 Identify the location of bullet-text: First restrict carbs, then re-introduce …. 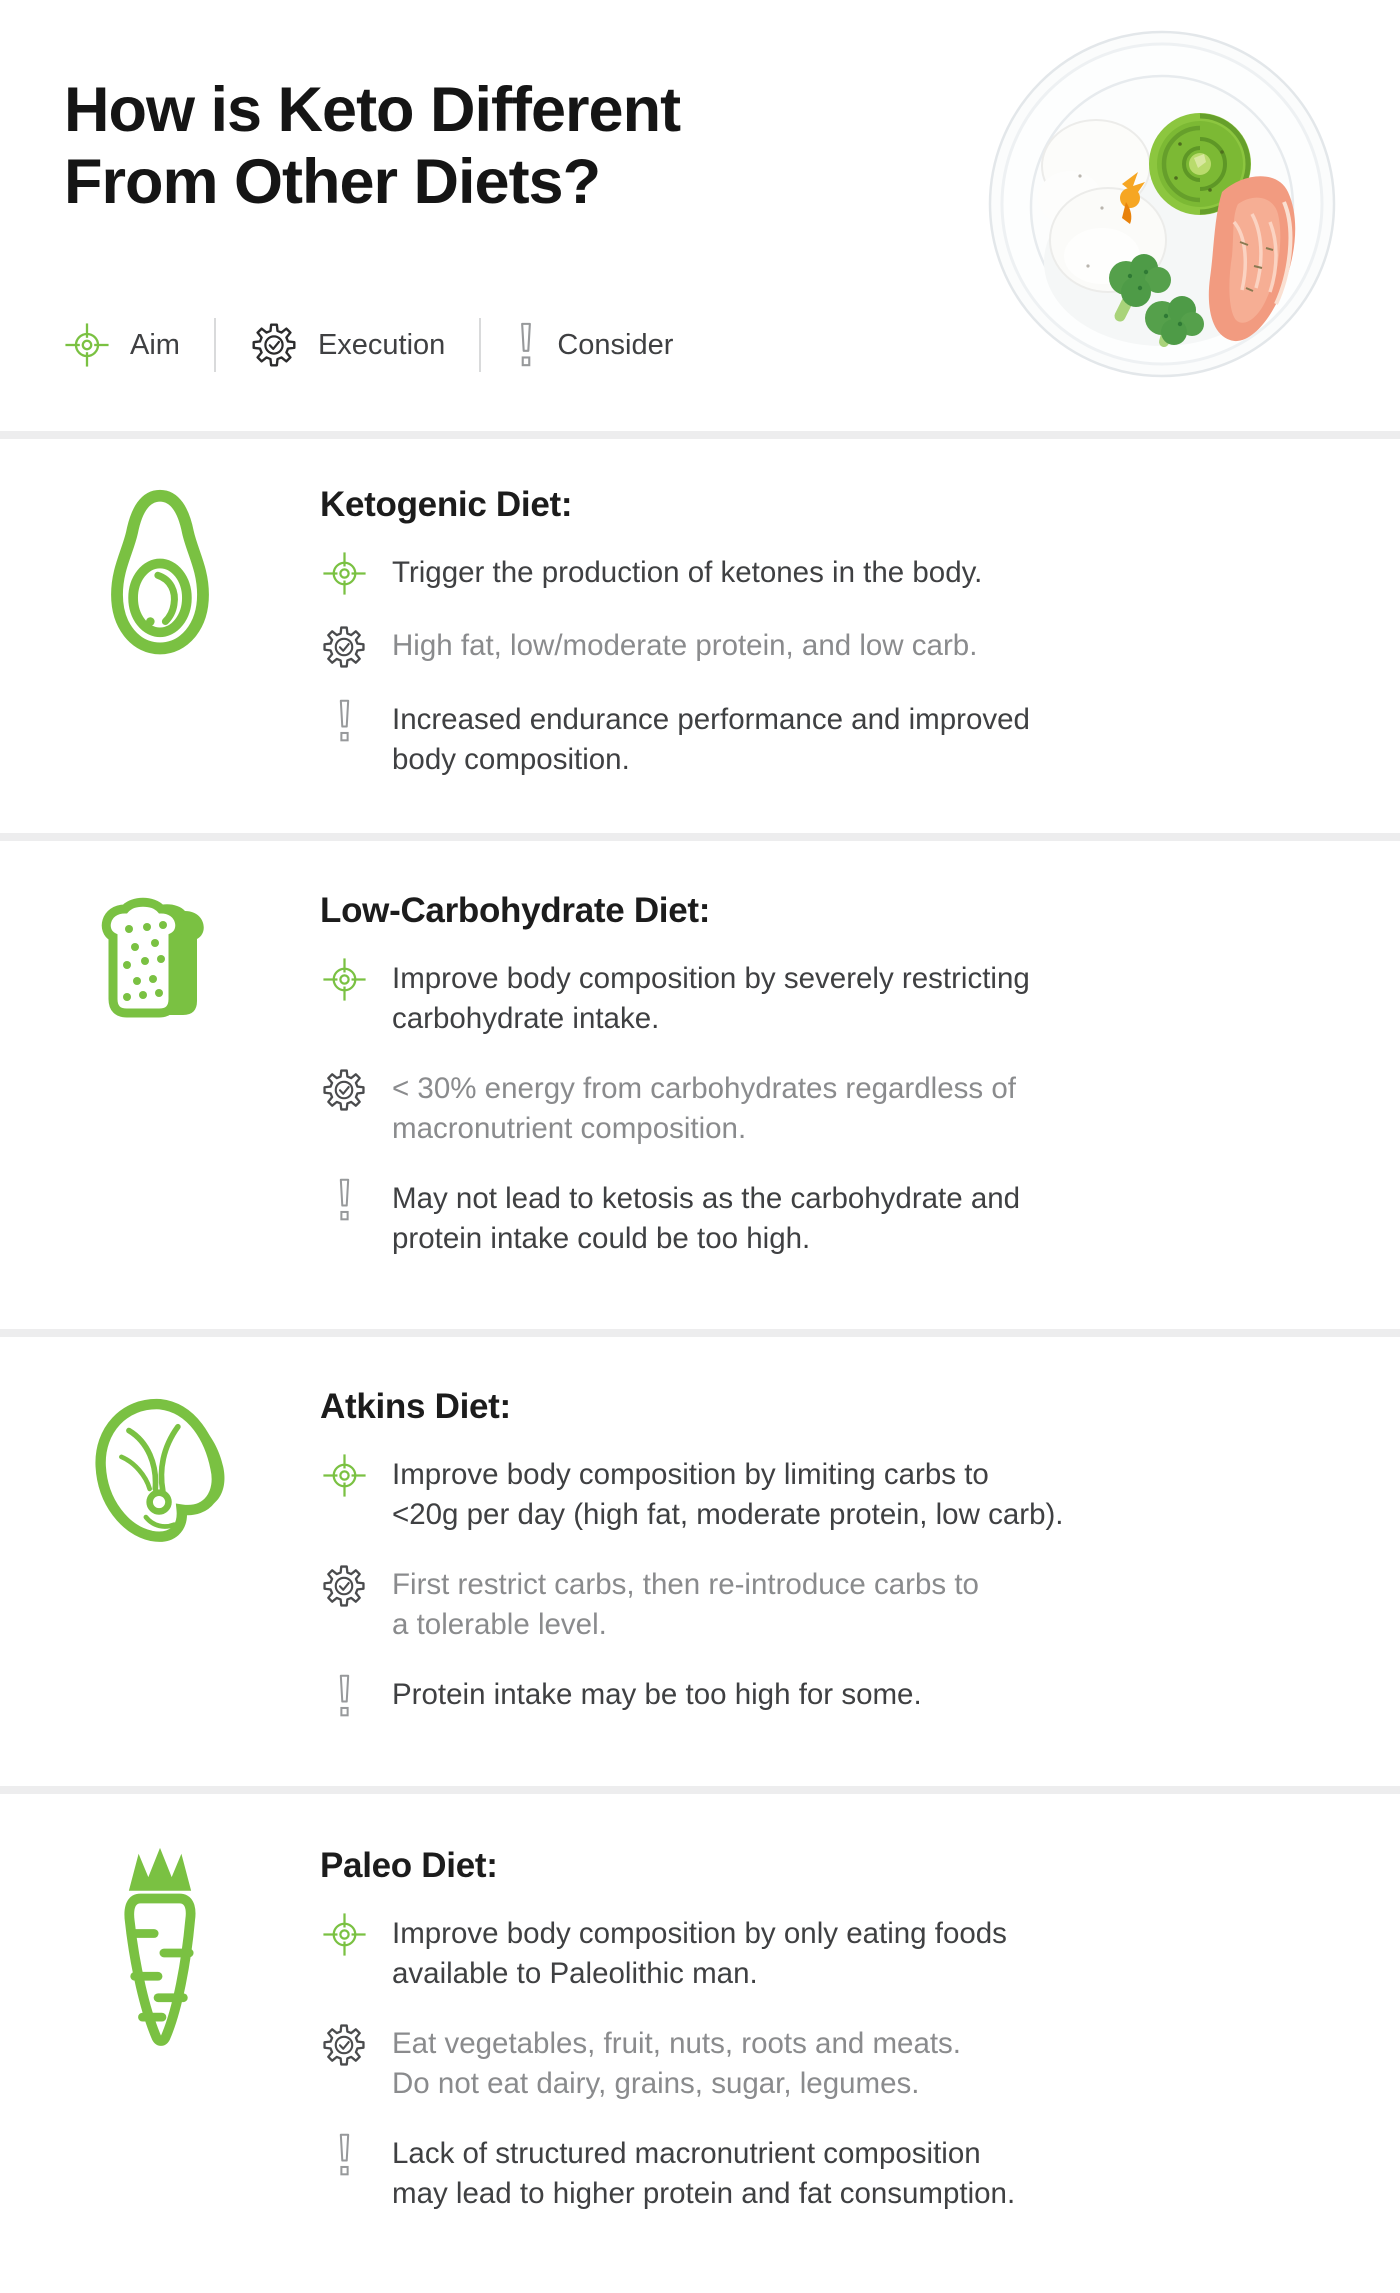
(685, 1604).